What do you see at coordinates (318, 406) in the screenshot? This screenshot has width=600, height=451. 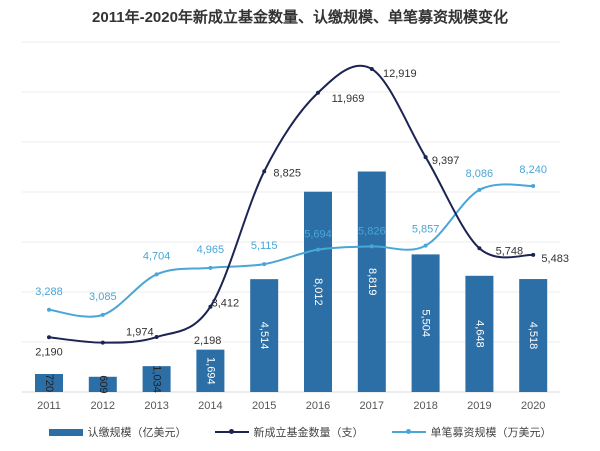 I see `x-tick-label: 2016` at bounding box center [318, 406].